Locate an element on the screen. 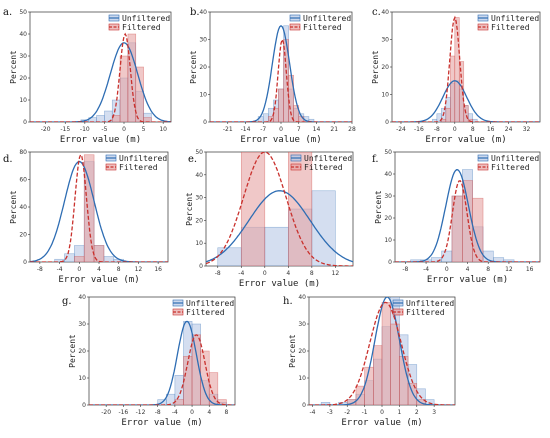 The image size is (550, 438). x-tick-label: 7 is located at coordinates (299, 129).